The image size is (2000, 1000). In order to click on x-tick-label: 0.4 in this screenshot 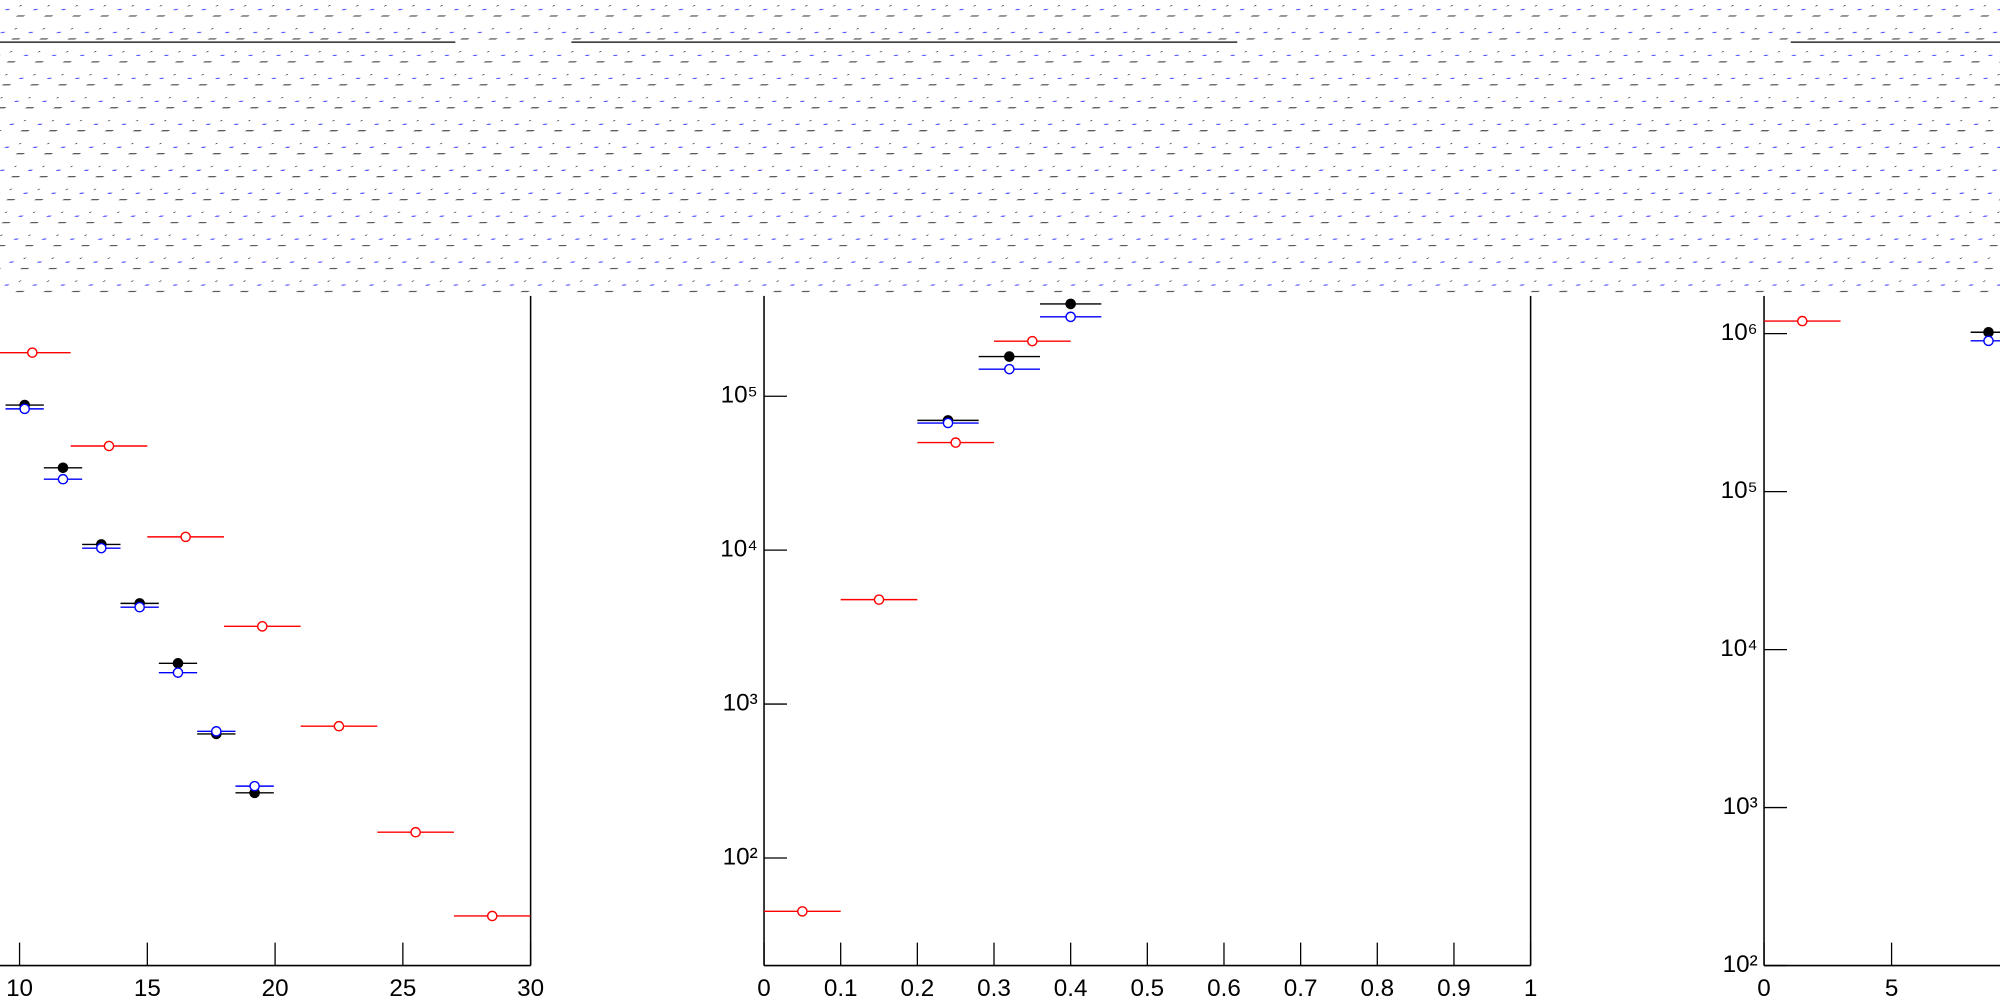, I will do `click(1071, 987)`.